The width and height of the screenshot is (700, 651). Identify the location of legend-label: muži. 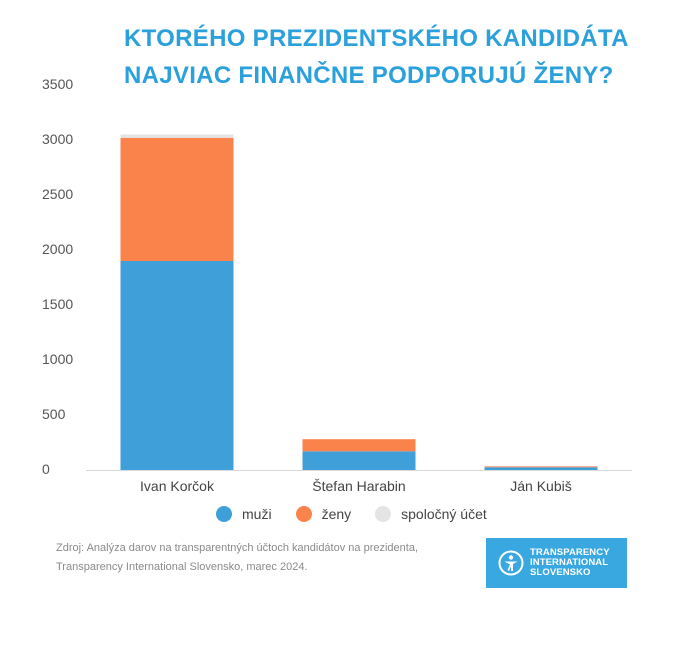
(257, 514).